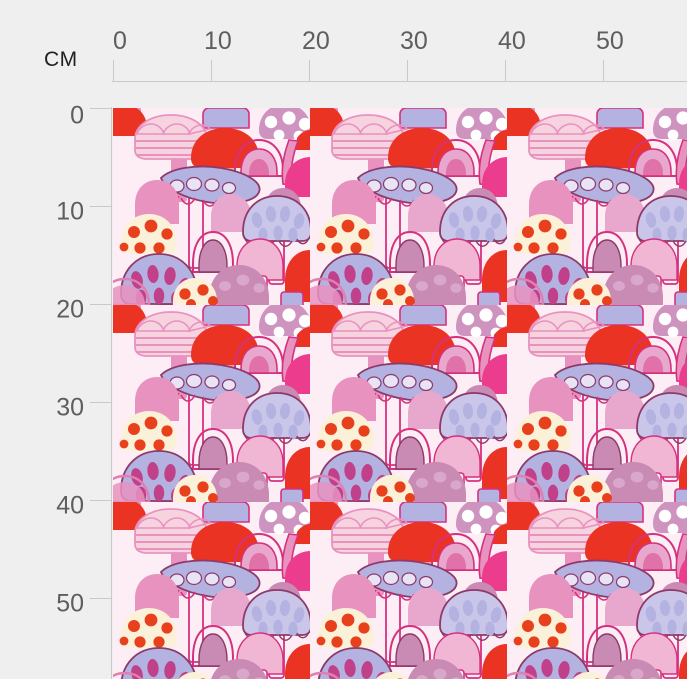  What do you see at coordinates (610, 41) in the screenshot?
I see `horizontal-tick-label-50: 50` at bounding box center [610, 41].